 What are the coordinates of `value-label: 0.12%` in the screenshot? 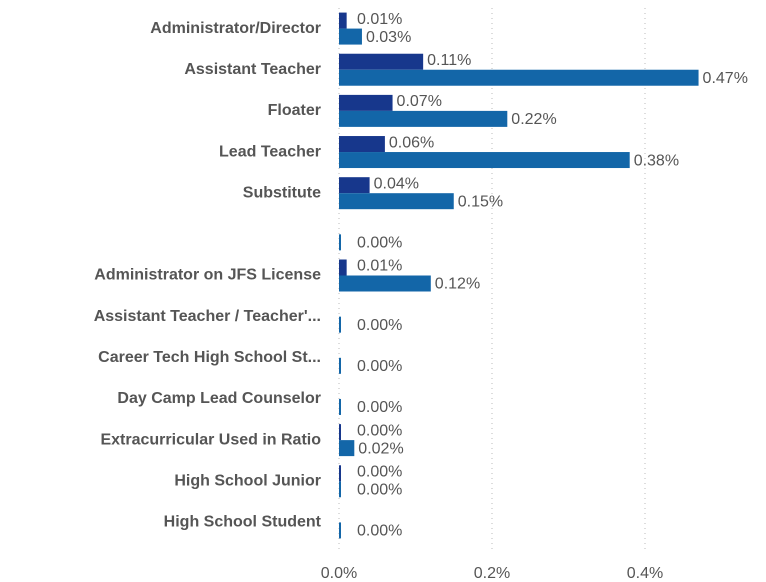 It's located at (457, 284).